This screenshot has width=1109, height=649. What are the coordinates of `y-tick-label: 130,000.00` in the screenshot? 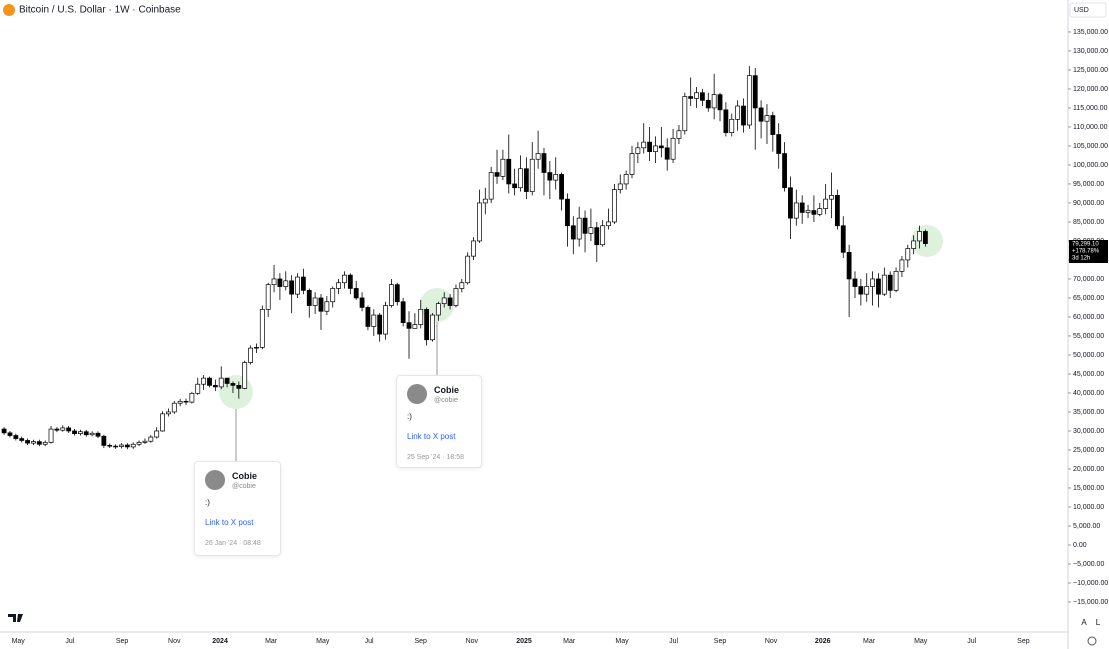 It's located at (1090, 51).